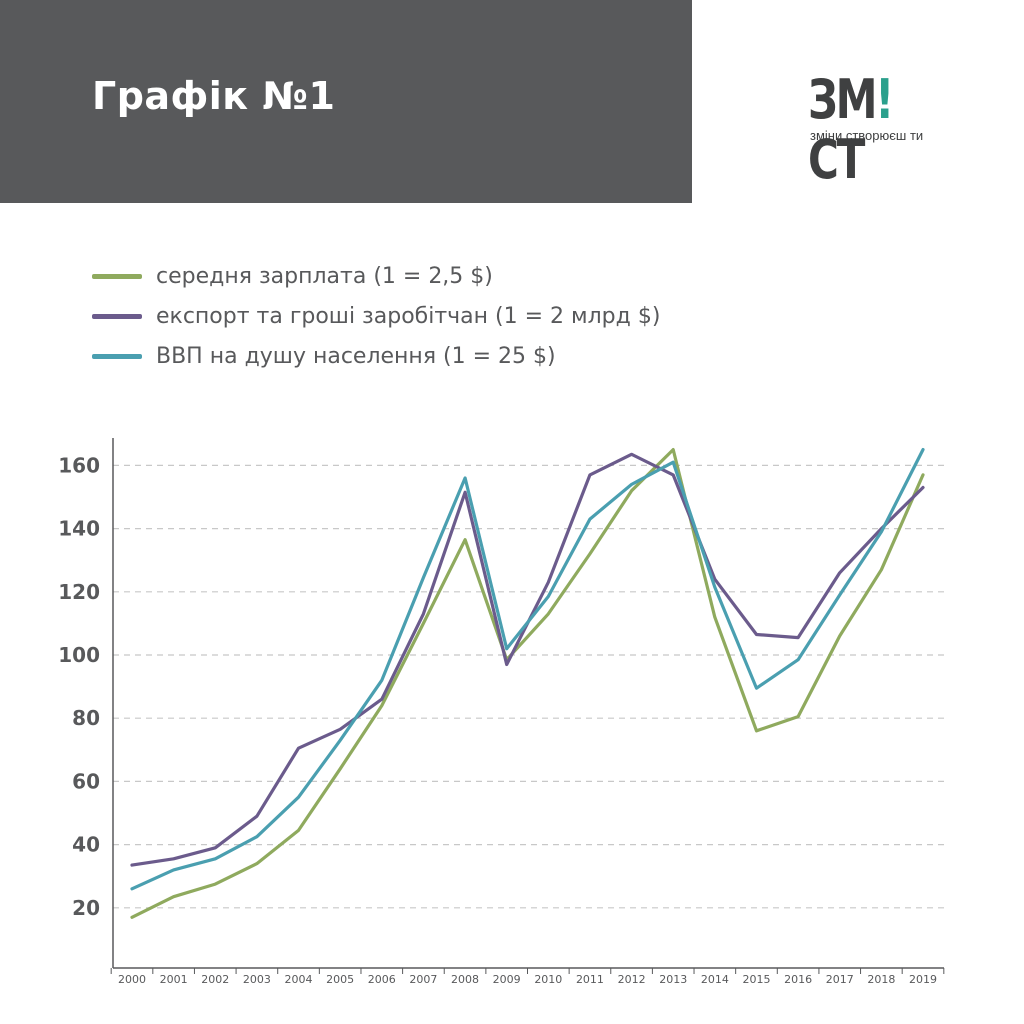  What do you see at coordinates (79, 465) in the screenshot?
I see `y-tick-label: 160` at bounding box center [79, 465].